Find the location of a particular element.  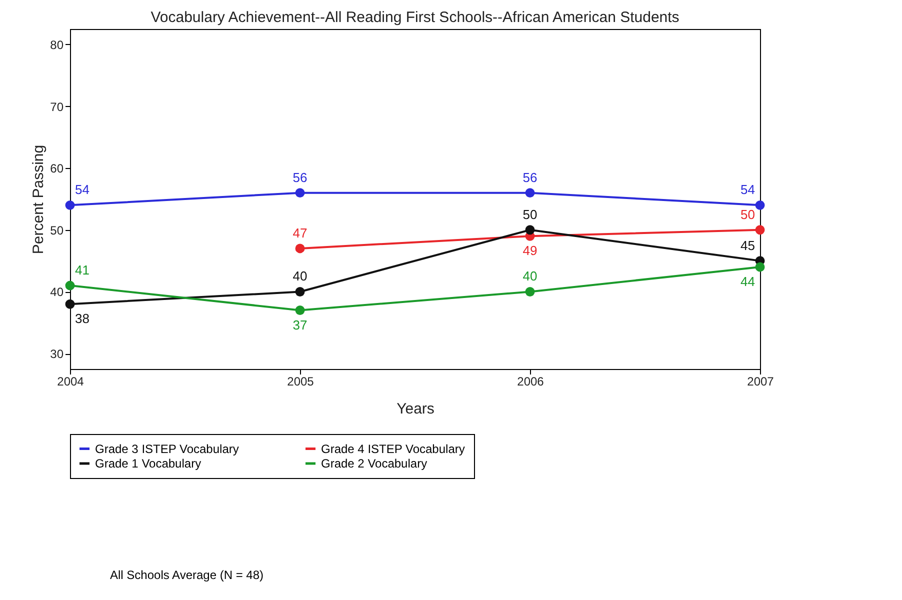

y-tick-label: 80 is located at coordinates (57, 45).